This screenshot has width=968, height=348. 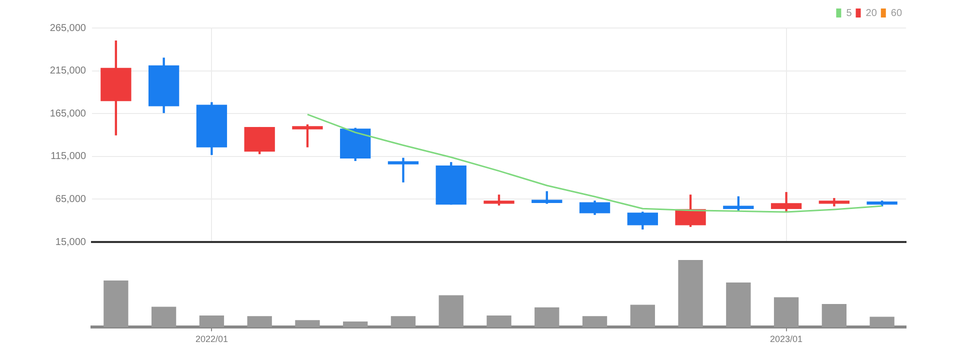 What do you see at coordinates (872, 13) in the screenshot?
I see `legend-label: 20` at bounding box center [872, 13].